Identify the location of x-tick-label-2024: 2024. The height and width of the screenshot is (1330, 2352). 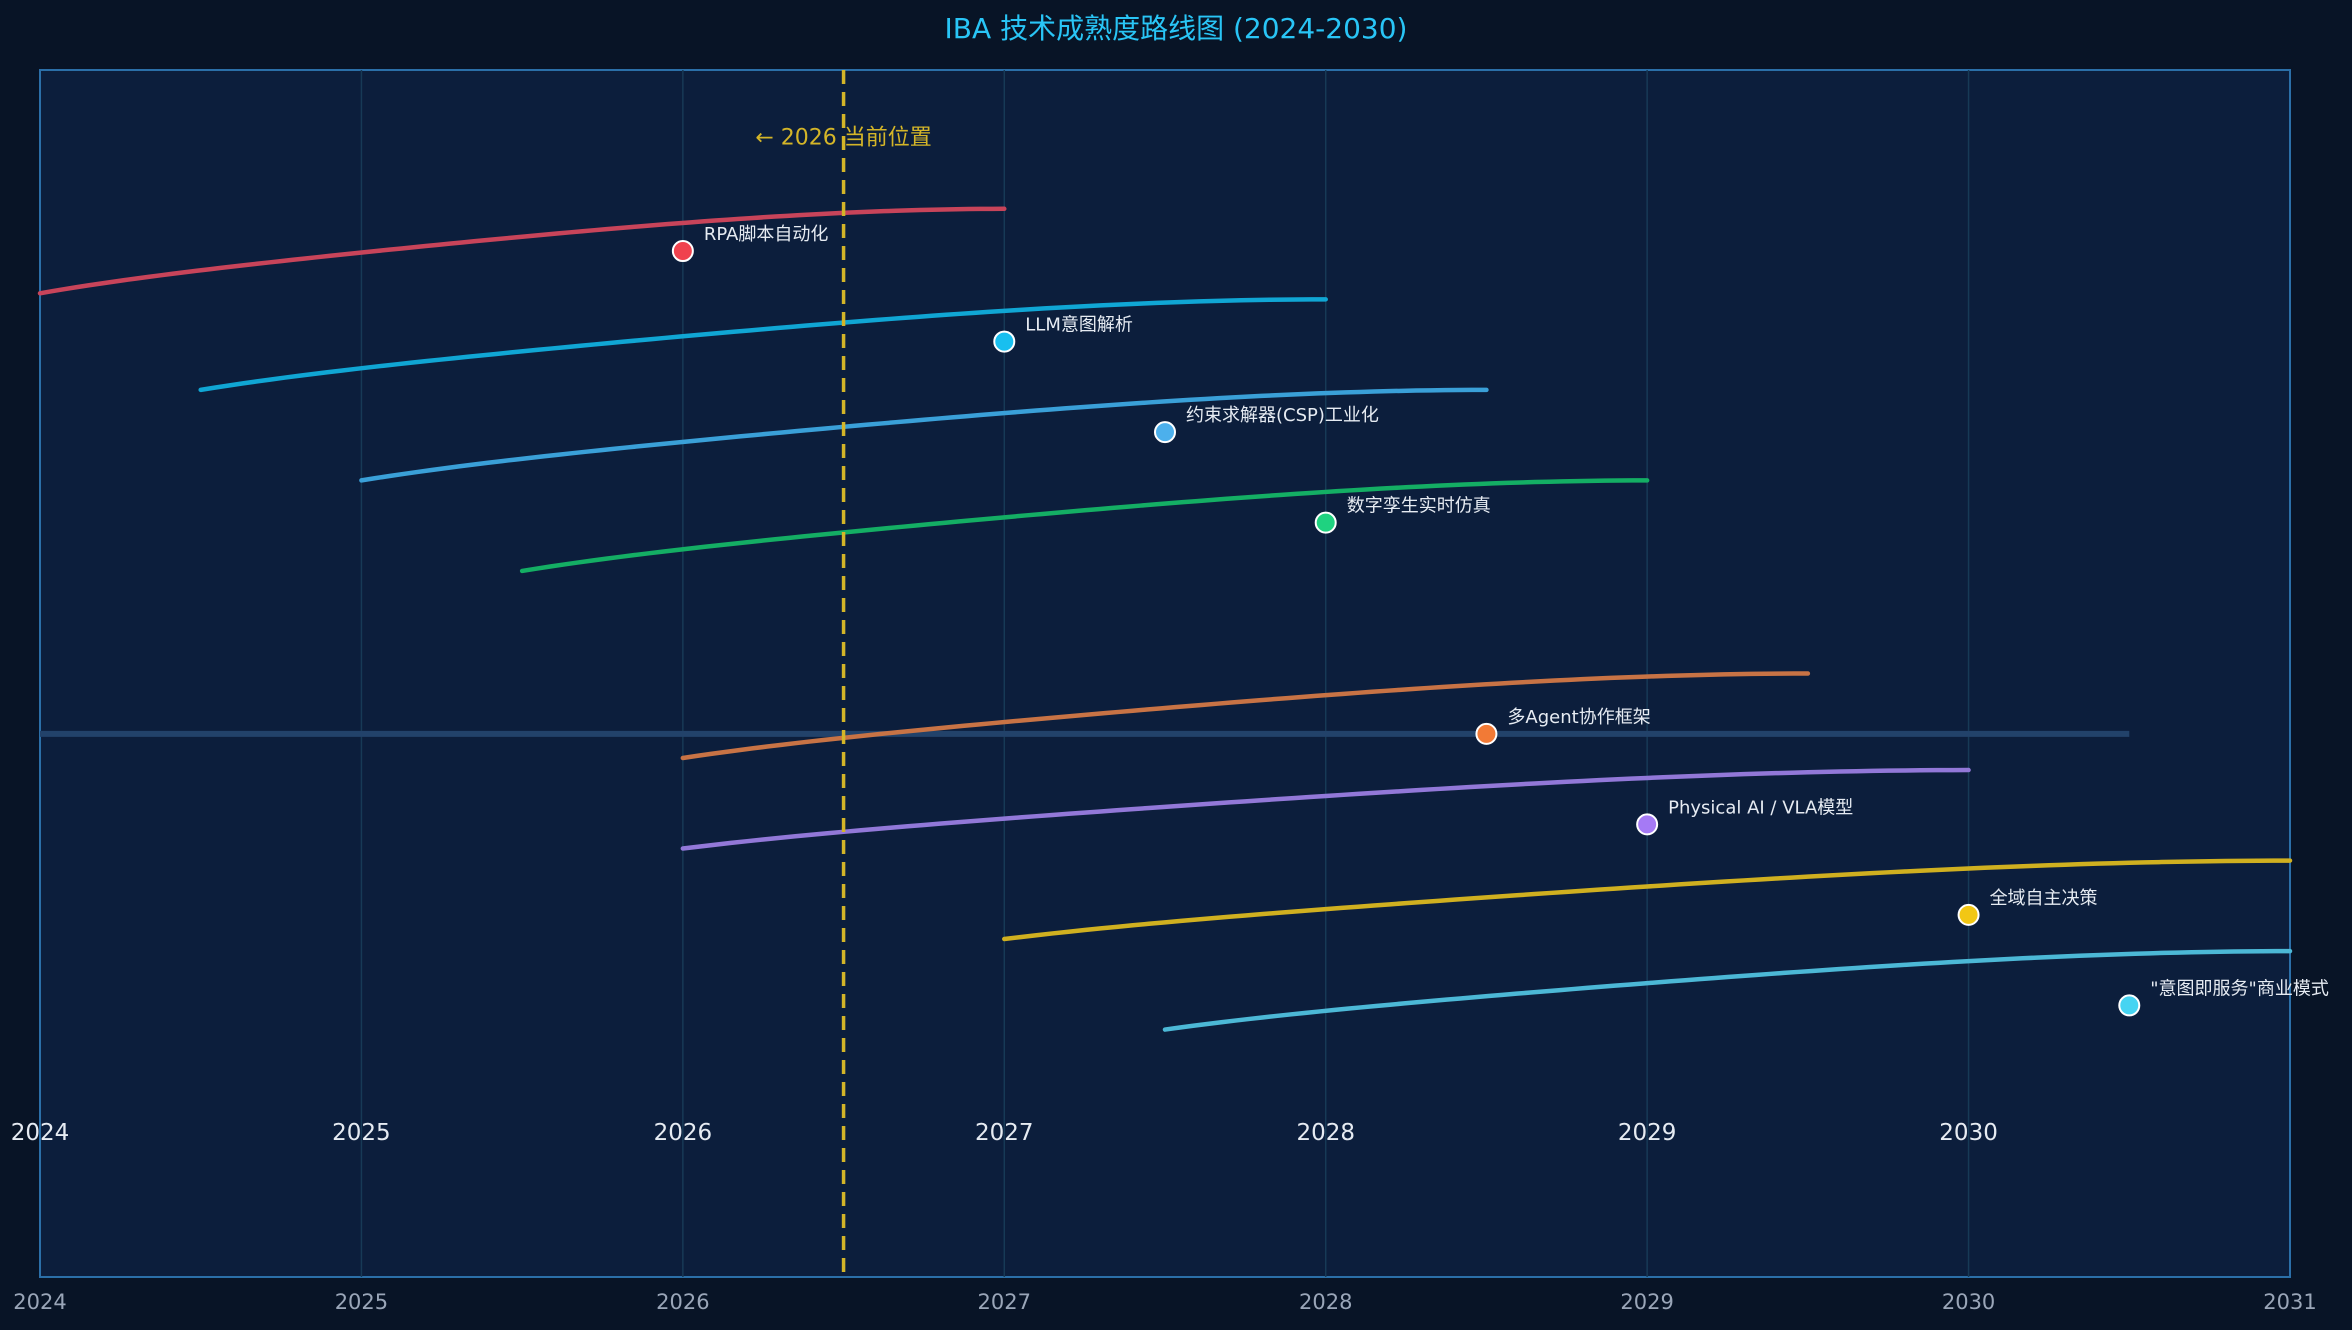
(39, 1302).